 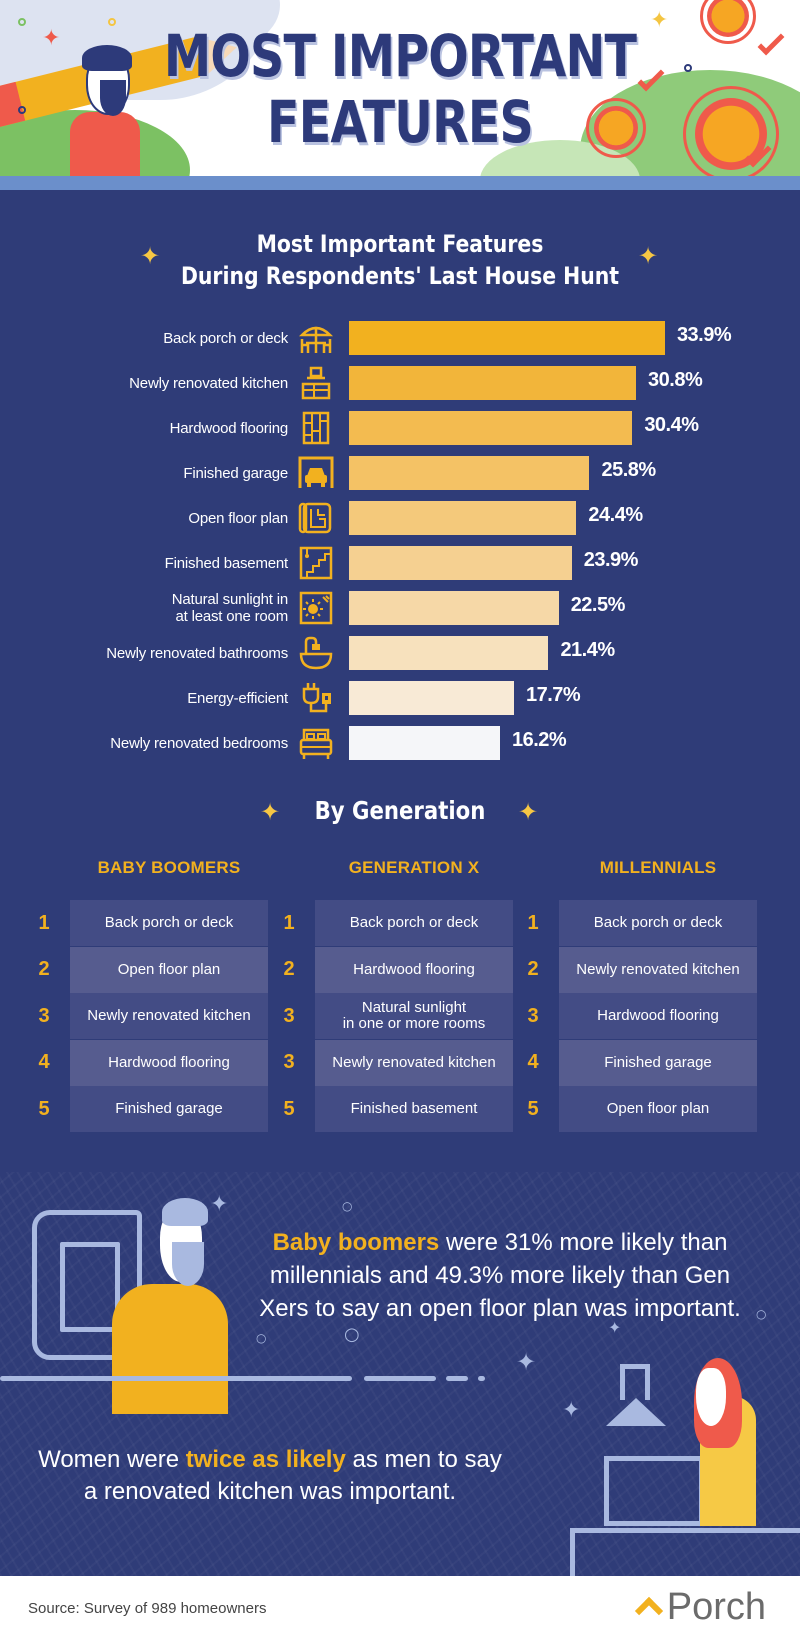 What do you see at coordinates (169, 969) in the screenshot?
I see `feature-cell-text: Open floor plan` at bounding box center [169, 969].